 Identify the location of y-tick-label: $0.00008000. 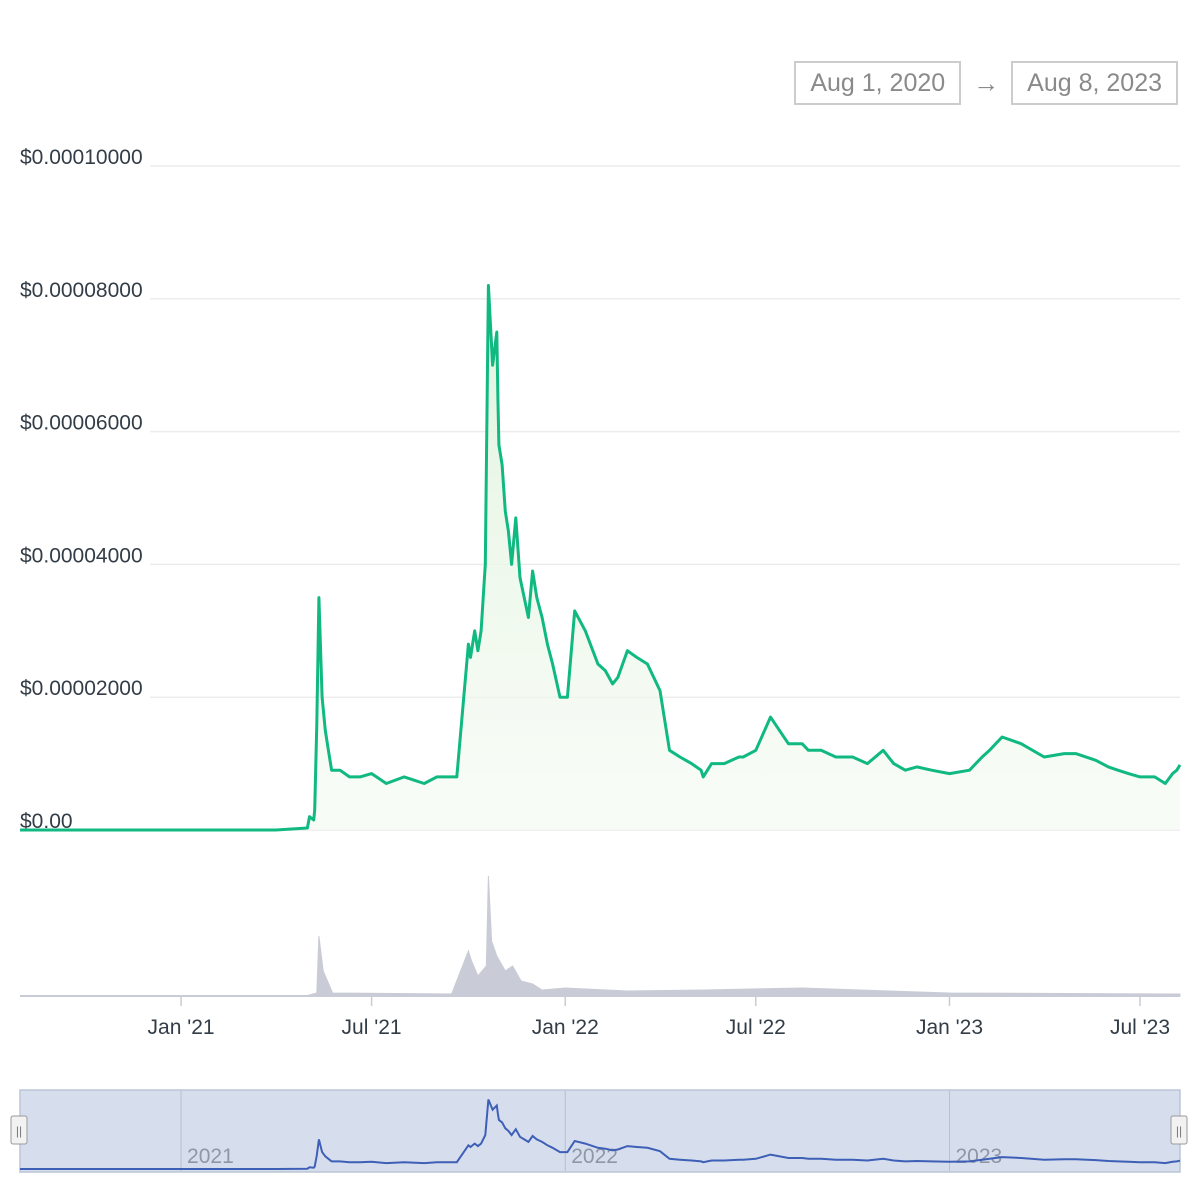
(81, 290).